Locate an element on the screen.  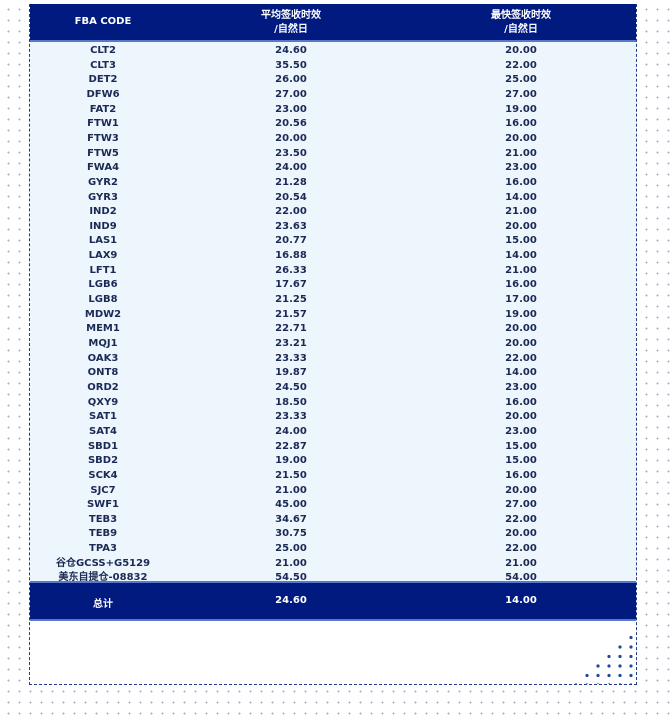
avg-days: 21.50 is located at coordinates (291, 475).